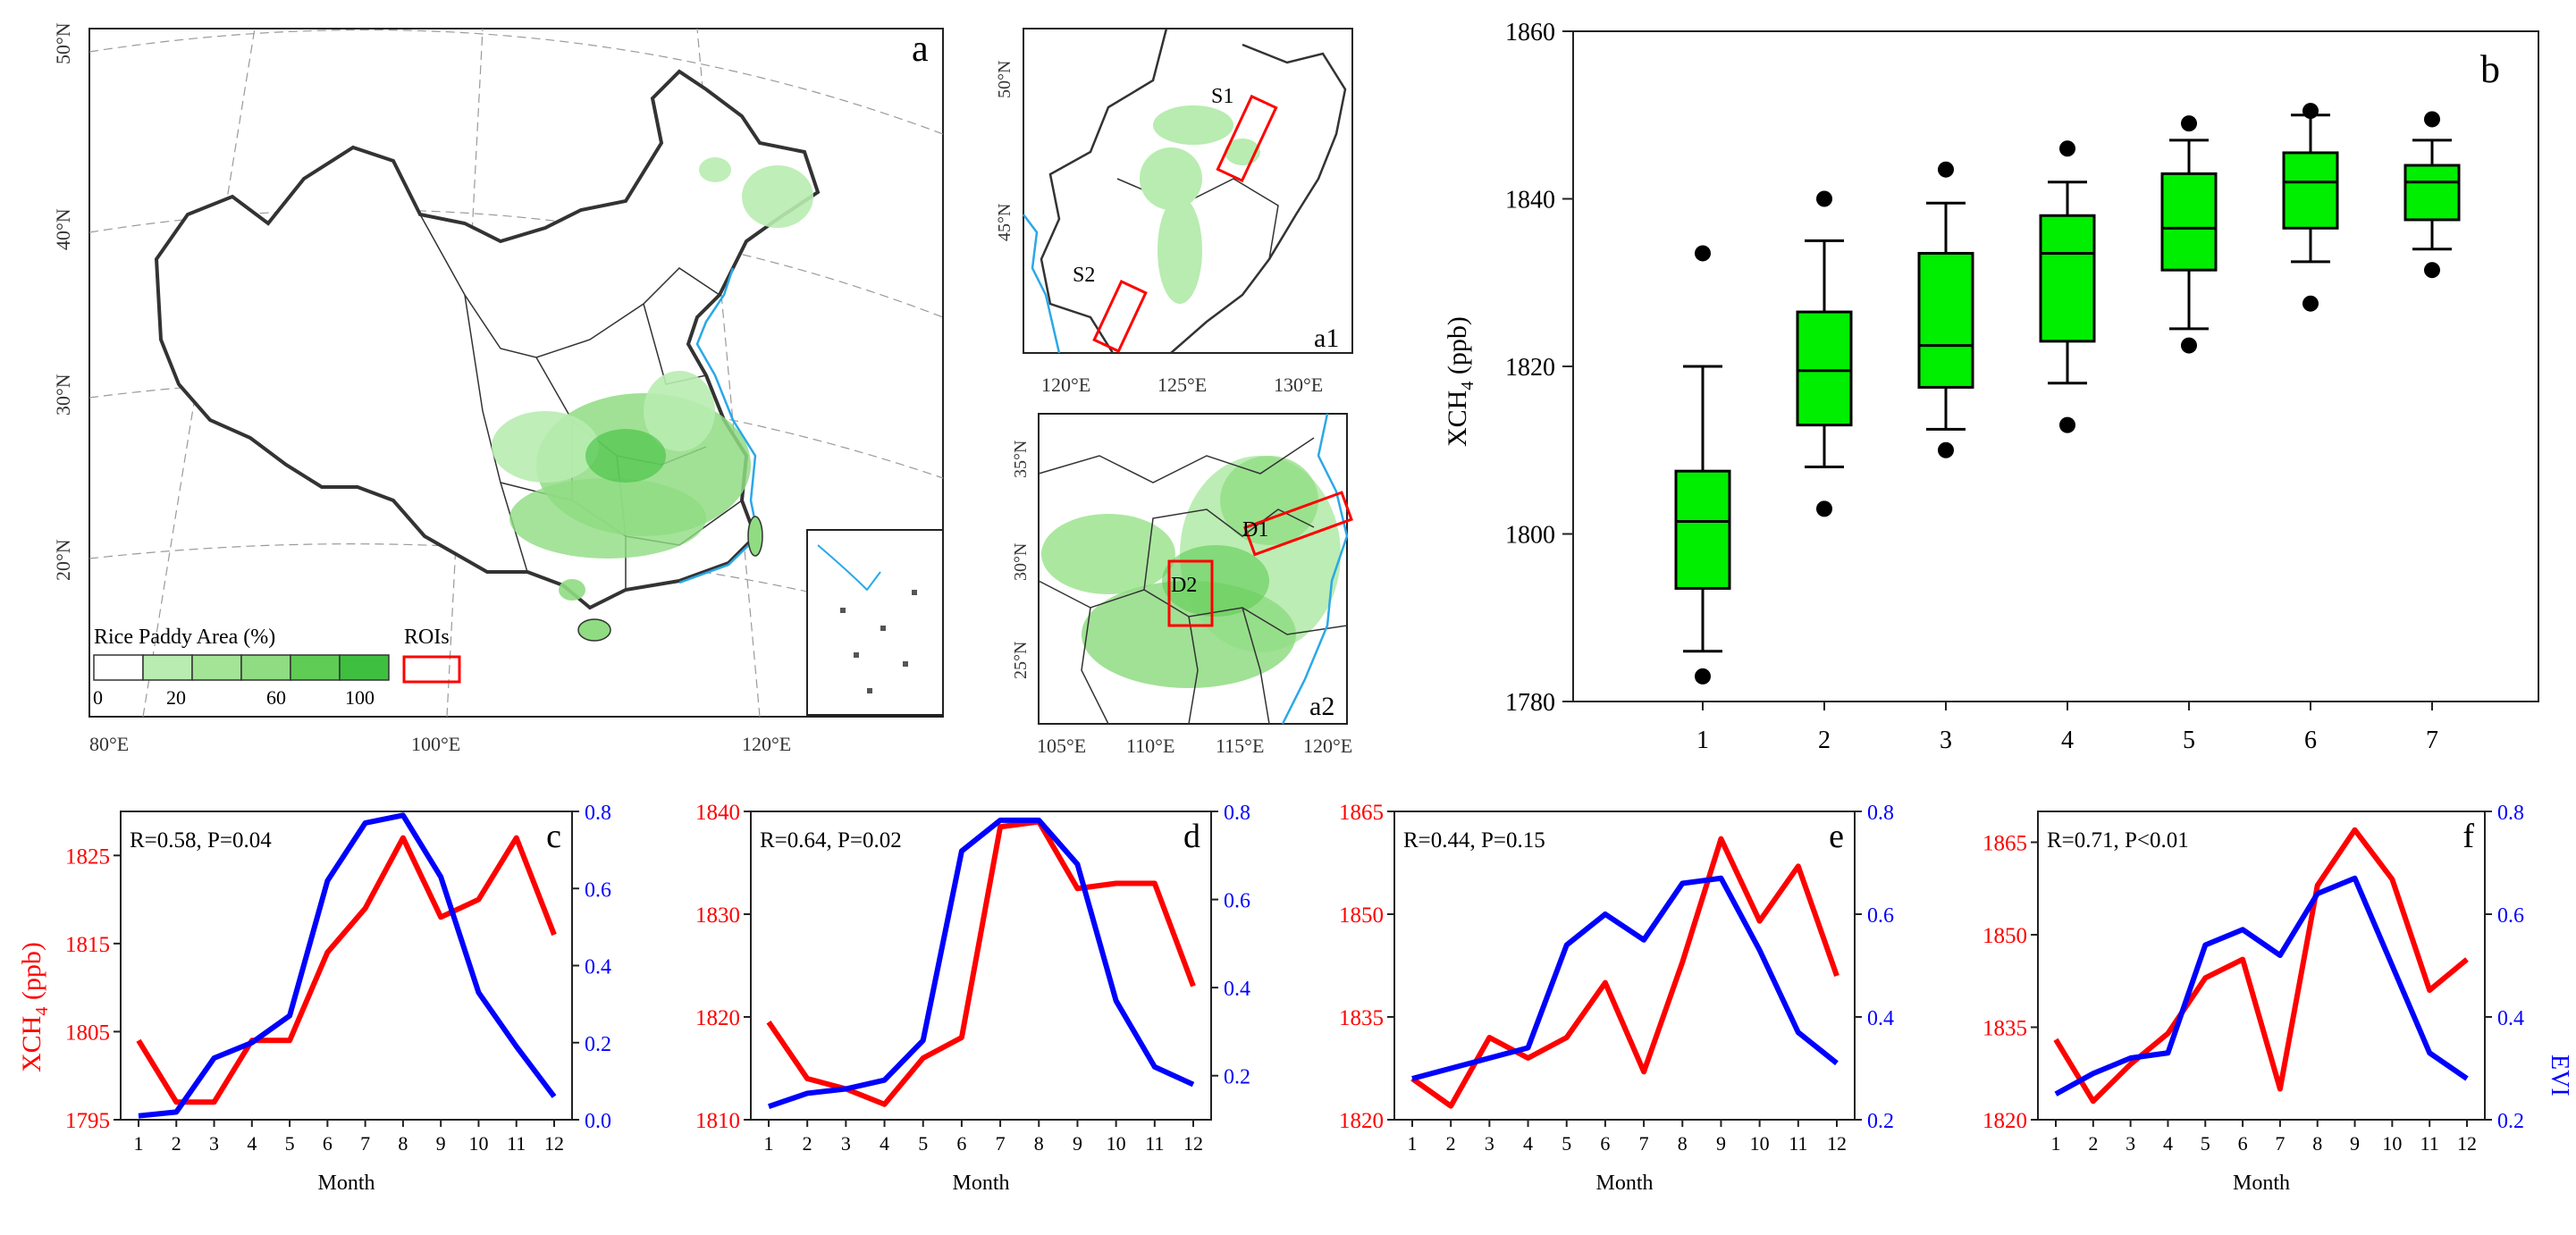 This screenshot has height=1235, width=2576. What do you see at coordinates (252, 1143) in the screenshot?
I see `x-tick-label-c-3: 4` at bounding box center [252, 1143].